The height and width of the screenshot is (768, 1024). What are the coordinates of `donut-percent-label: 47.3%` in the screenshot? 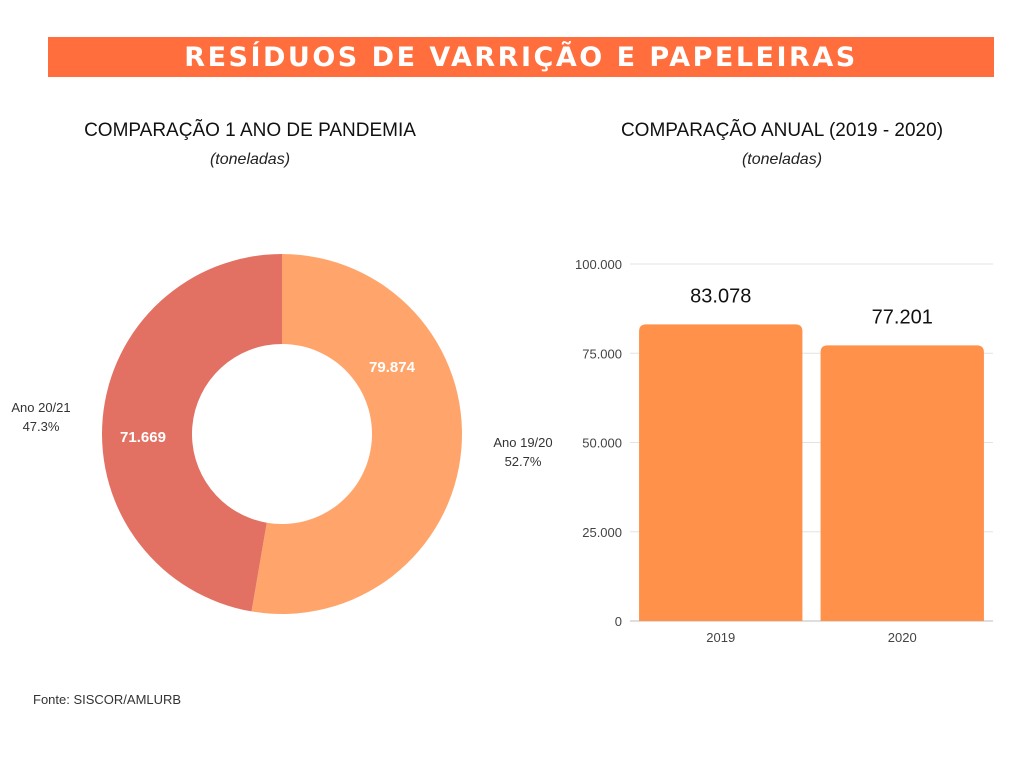 It's located at (41, 426).